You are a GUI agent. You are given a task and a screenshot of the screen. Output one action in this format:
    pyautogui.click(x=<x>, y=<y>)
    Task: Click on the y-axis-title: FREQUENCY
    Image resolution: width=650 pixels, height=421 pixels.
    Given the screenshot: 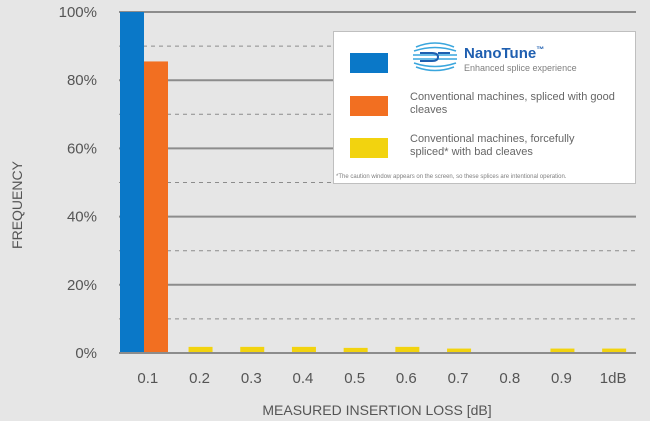 What is the action you would take?
    pyautogui.click(x=17, y=204)
    